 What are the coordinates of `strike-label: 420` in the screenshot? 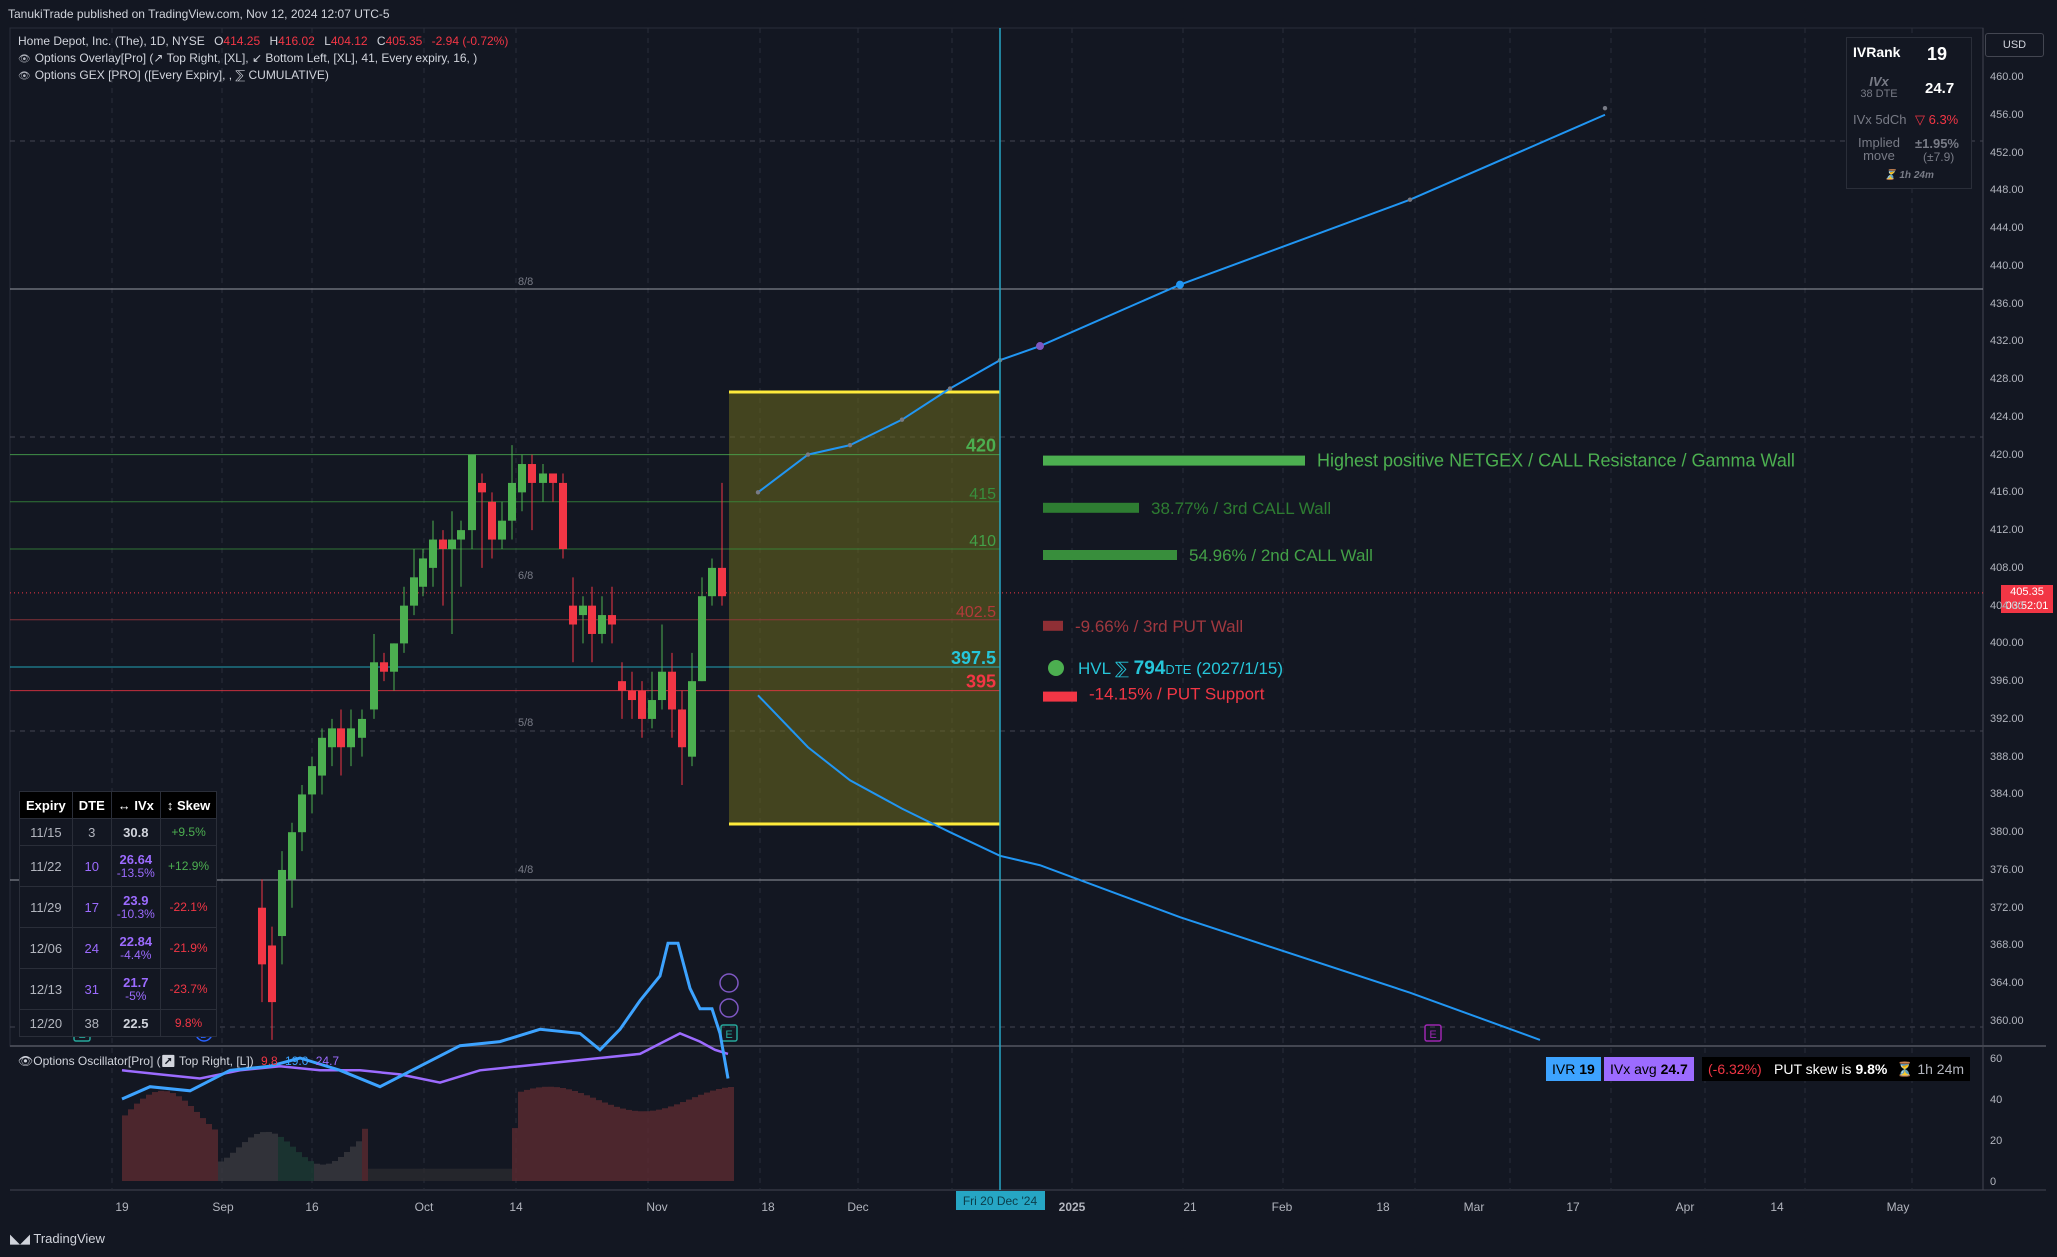 It's located at (981, 446).